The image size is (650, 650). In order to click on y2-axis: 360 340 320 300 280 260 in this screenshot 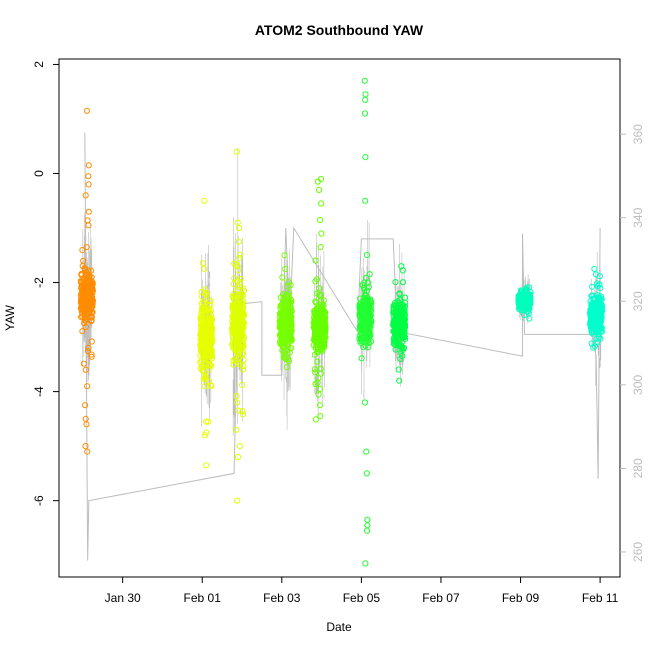, I will do `click(632, 343)`.